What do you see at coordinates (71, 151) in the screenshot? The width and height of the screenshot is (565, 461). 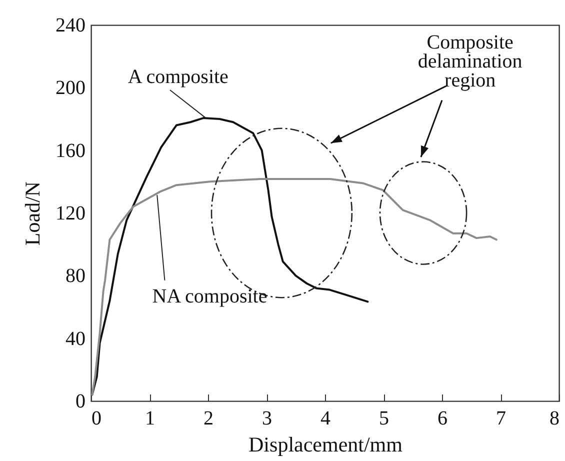 I see `y-tick-label: 160` at bounding box center [71, 151].